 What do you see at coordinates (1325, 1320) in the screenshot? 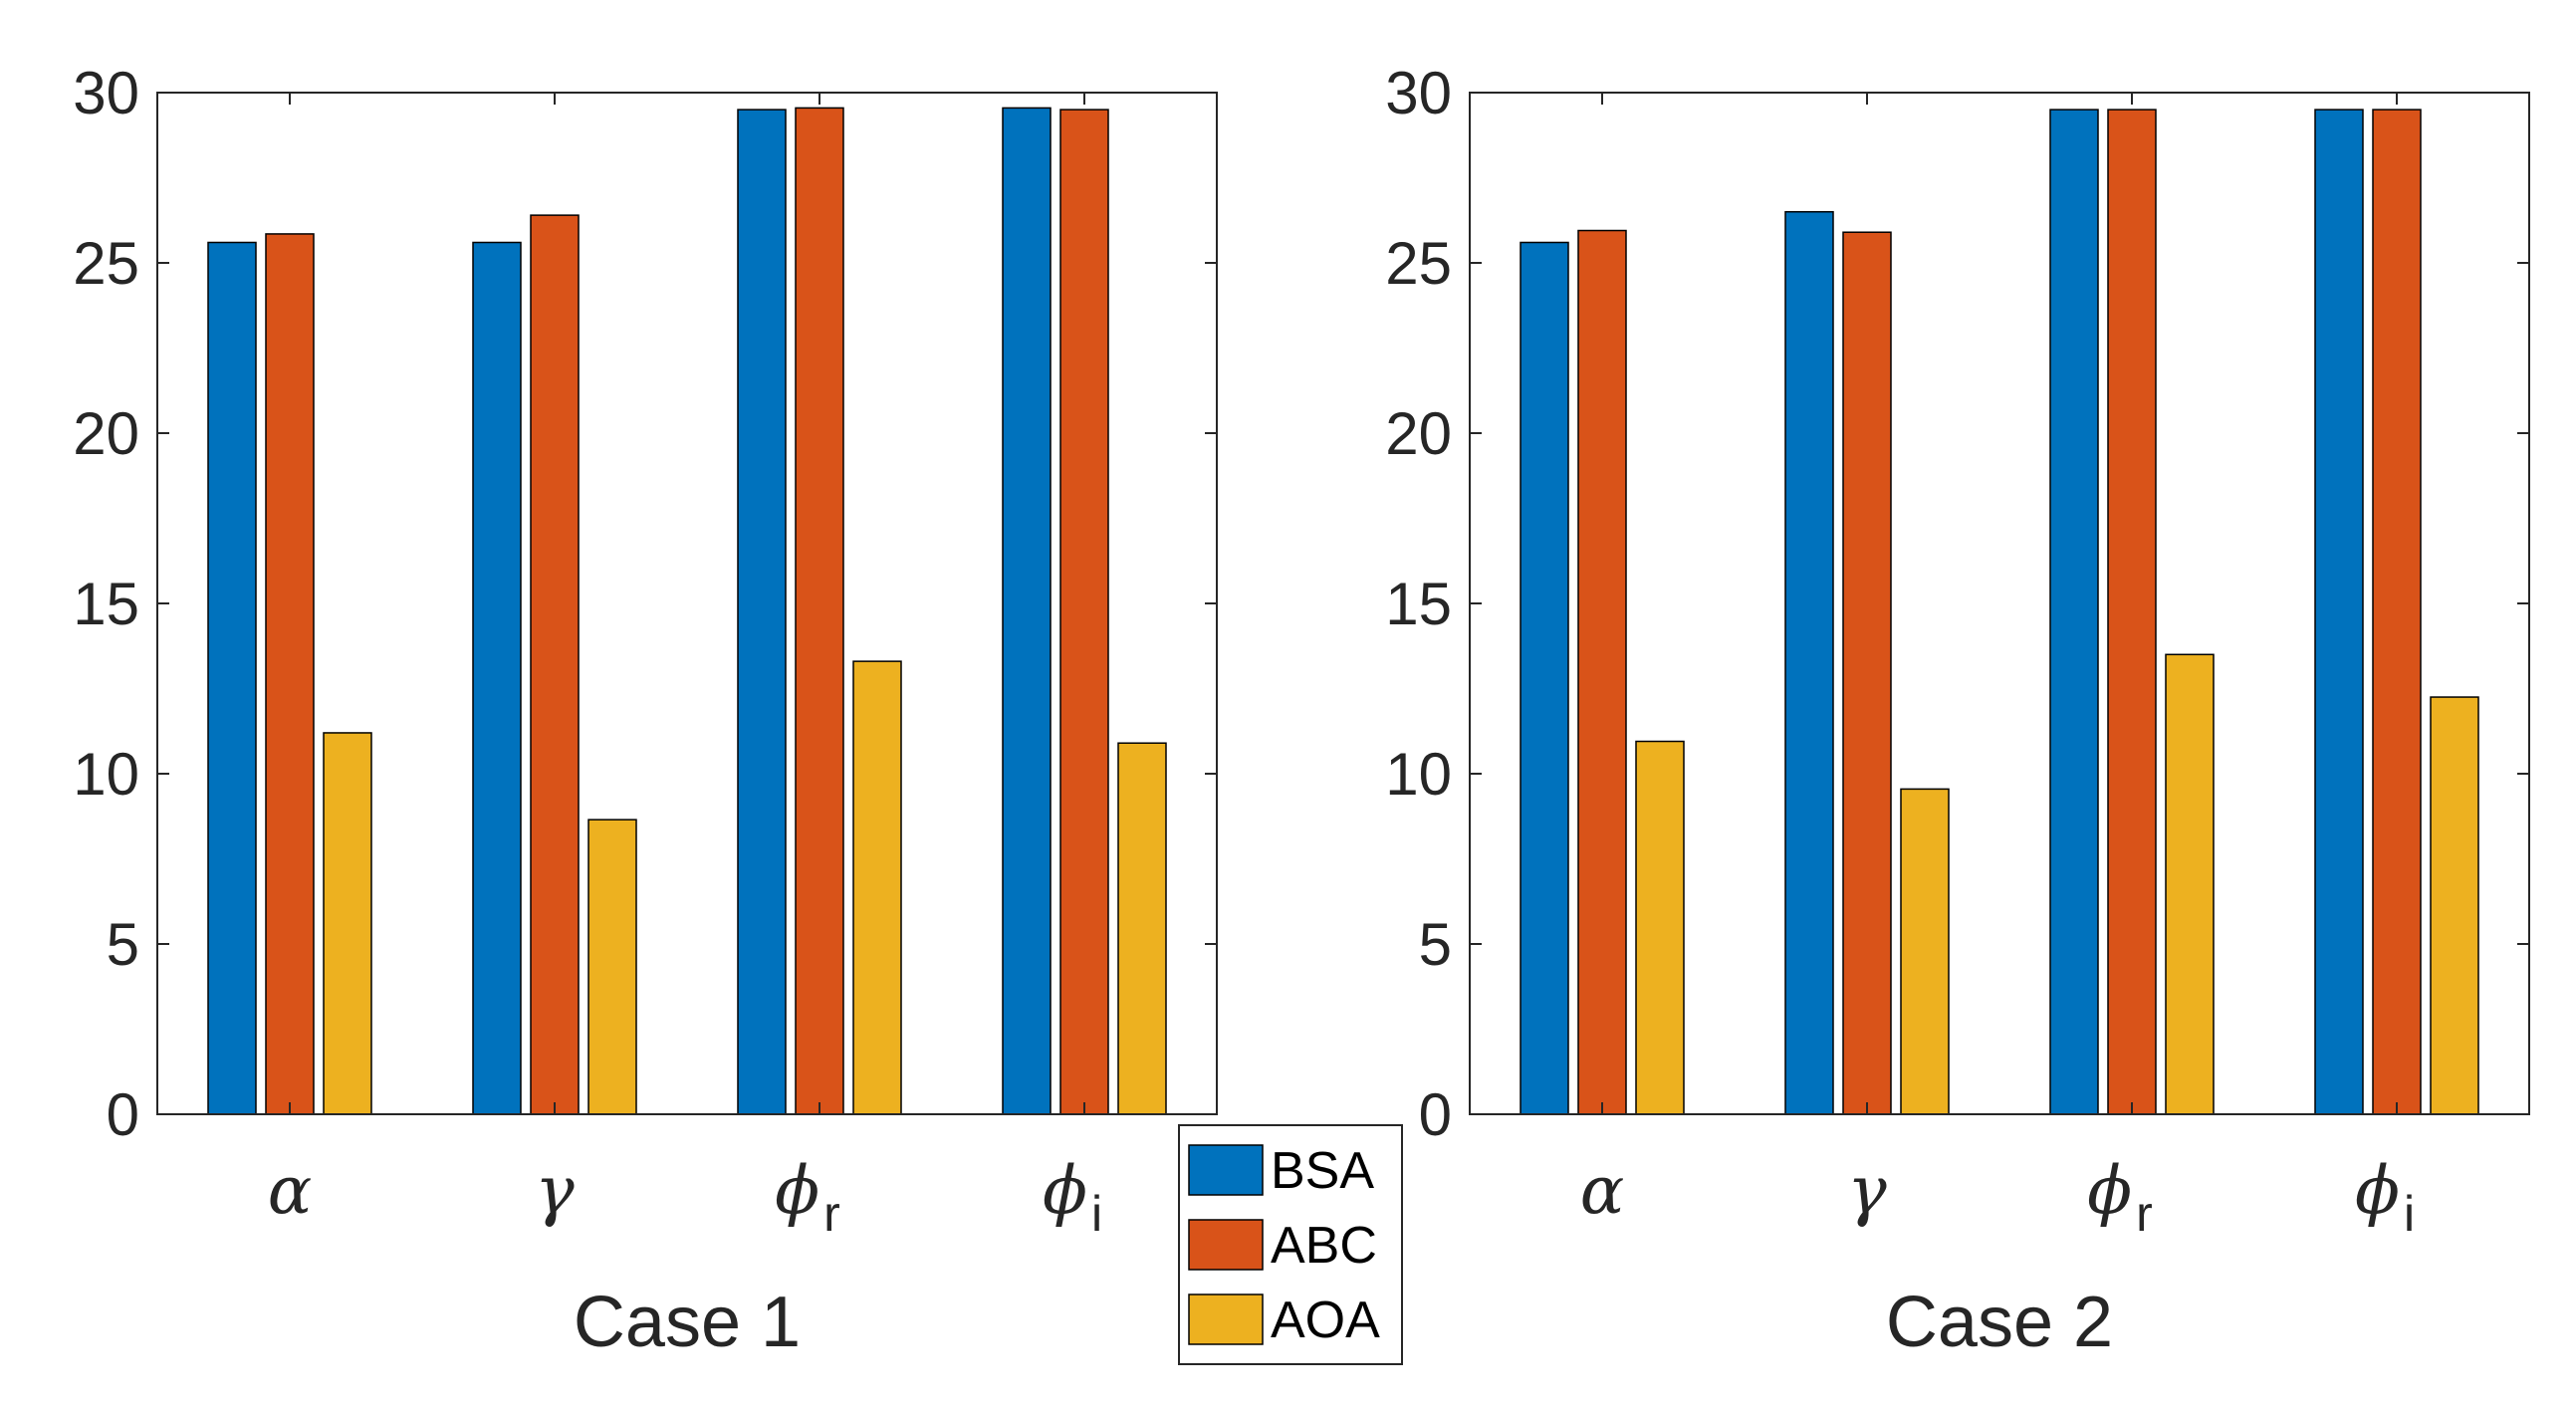
I see `legend-label-aoa: AOA` at bounding box center [1325, 1320].